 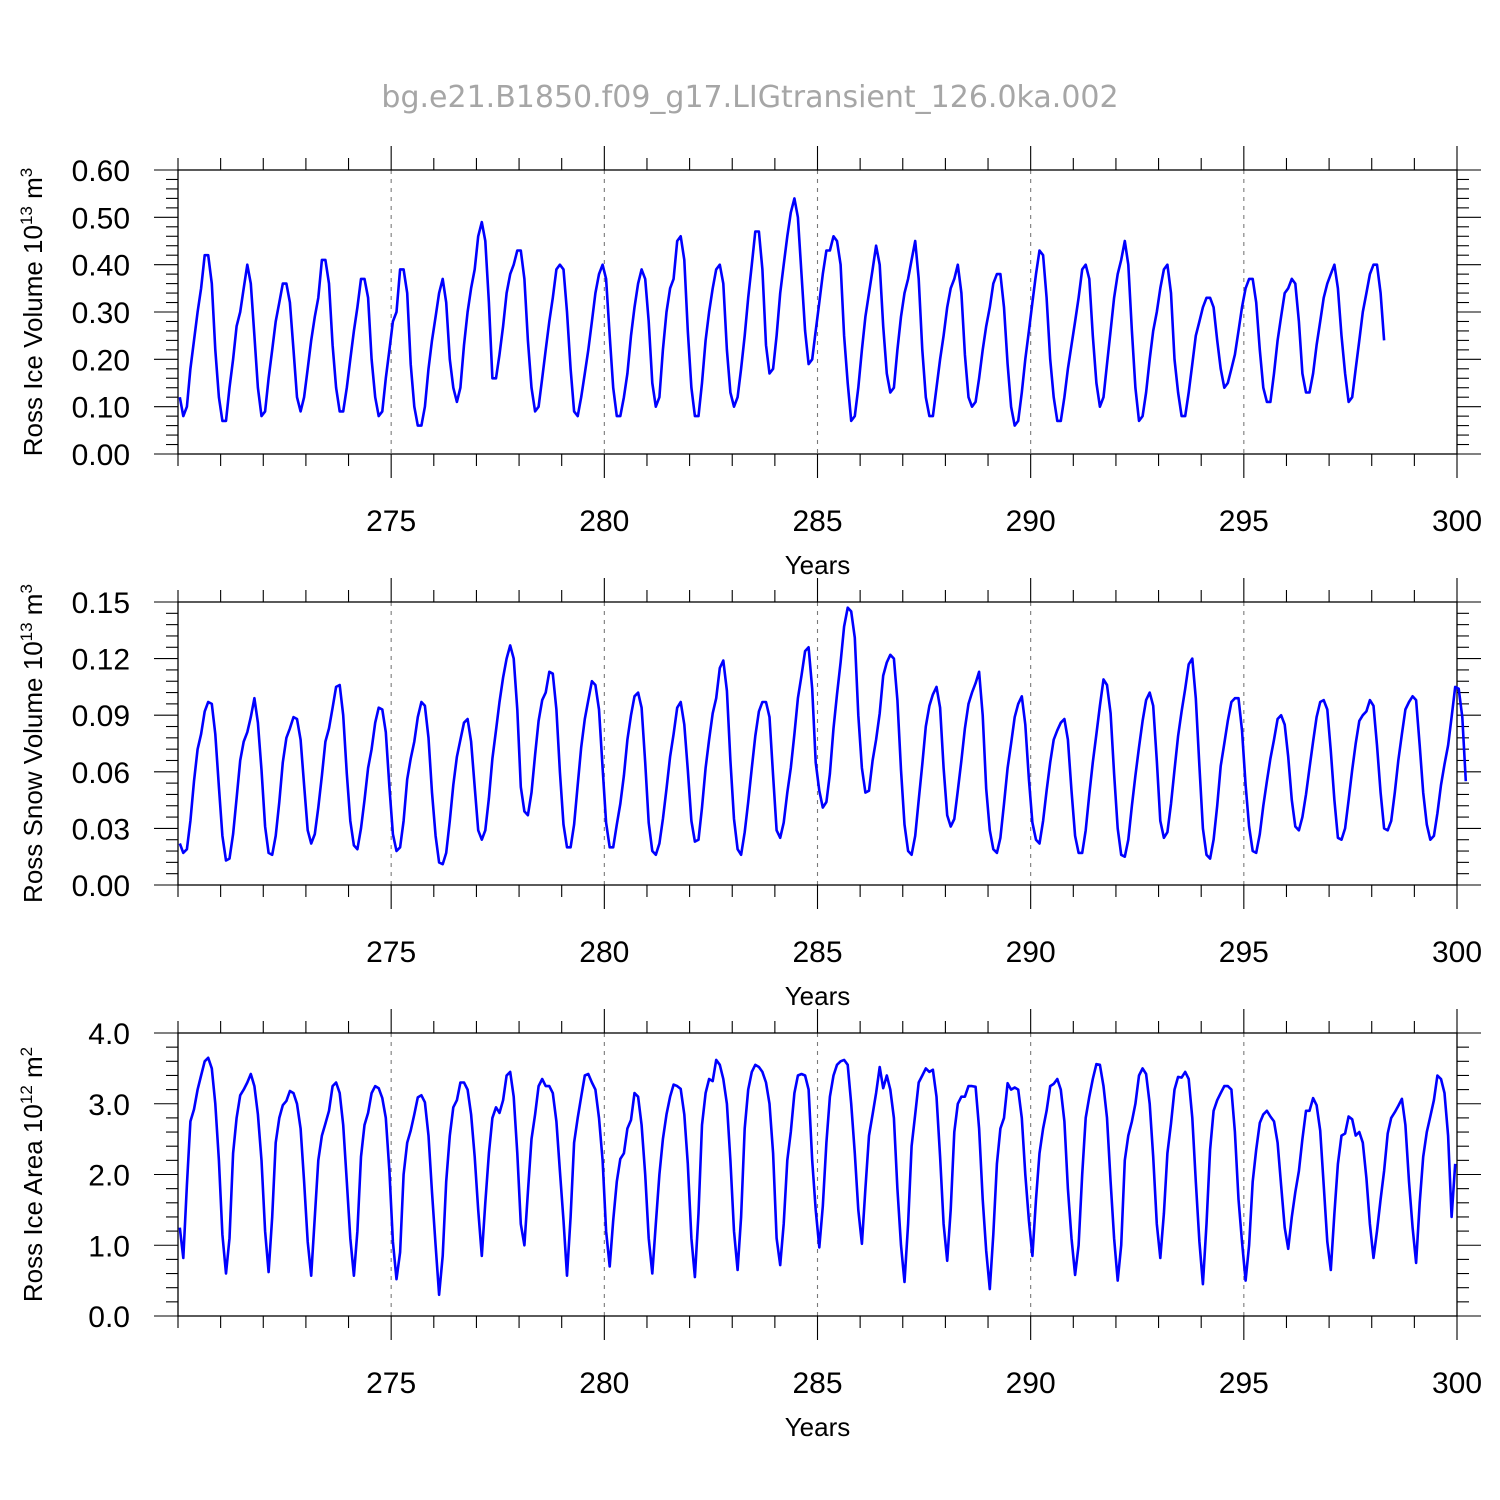 I want to click on y-tick-label: 0.15, so click(x=101, y=603).